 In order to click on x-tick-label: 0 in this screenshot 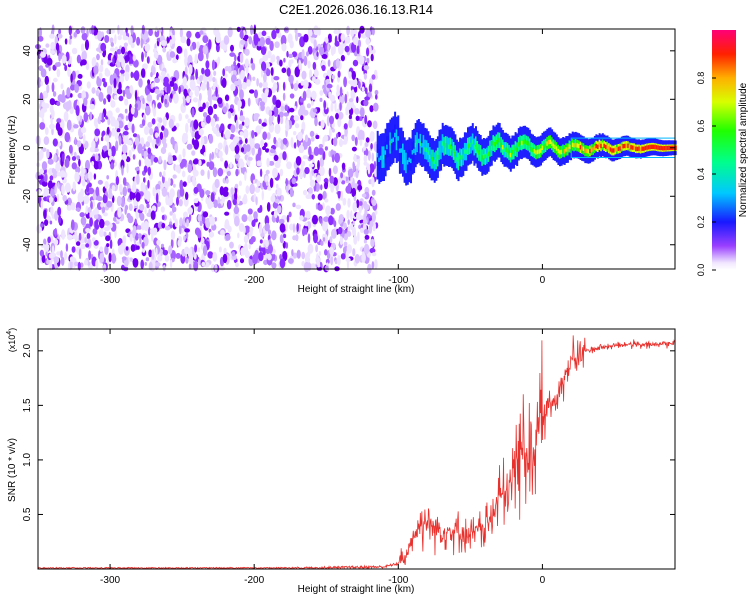, I will do `click(543, 580)`.